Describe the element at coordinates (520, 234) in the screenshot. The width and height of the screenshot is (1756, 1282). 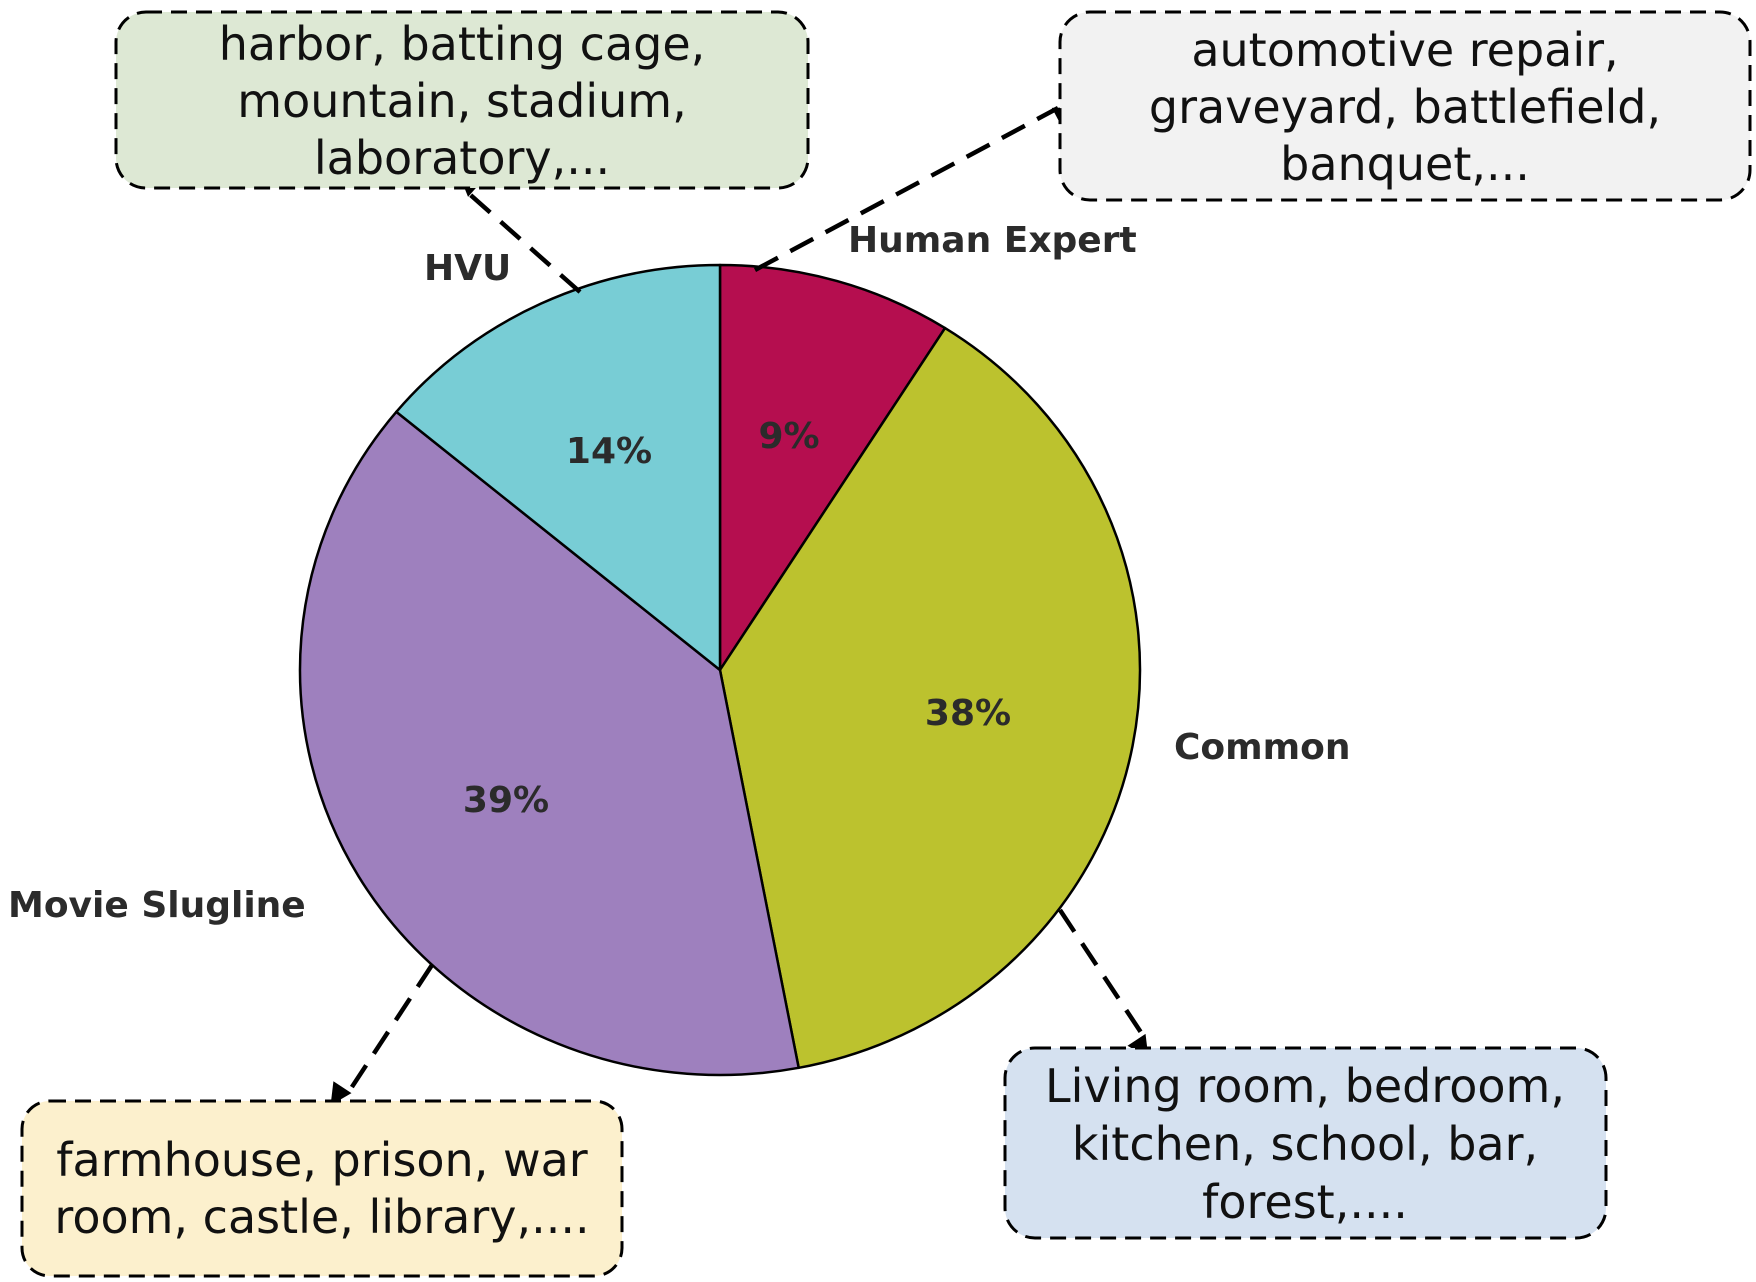
I see `arrow-hvu` at that location.